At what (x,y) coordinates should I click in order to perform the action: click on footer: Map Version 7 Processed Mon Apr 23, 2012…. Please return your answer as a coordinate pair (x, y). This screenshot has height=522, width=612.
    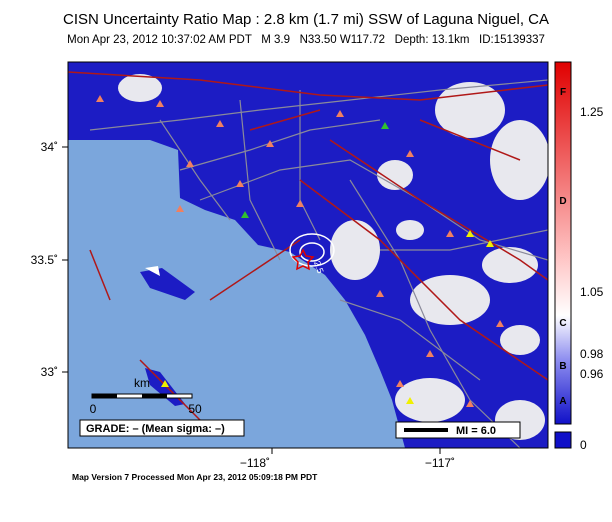
    Looking at the image, I should click on (195, 477).